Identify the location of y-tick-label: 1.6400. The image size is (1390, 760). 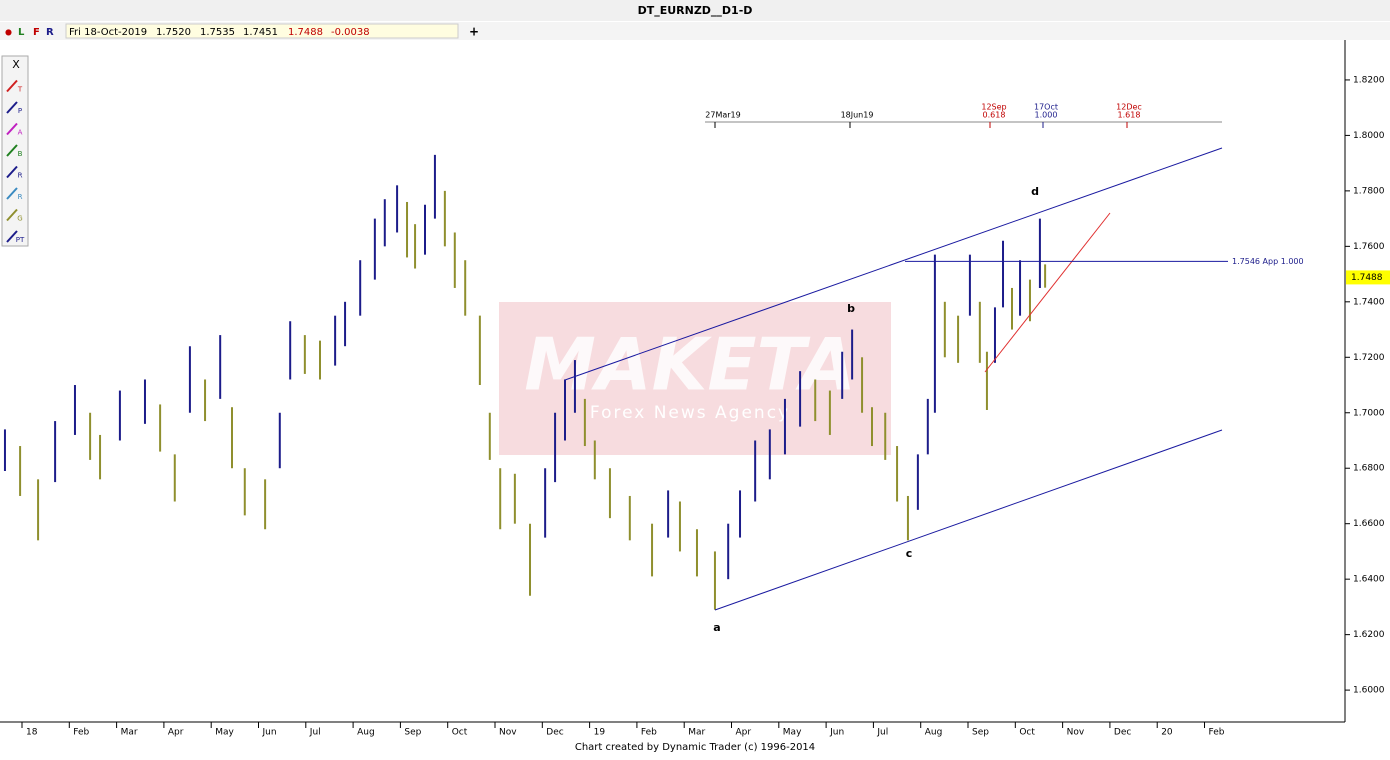
(1369, 580).